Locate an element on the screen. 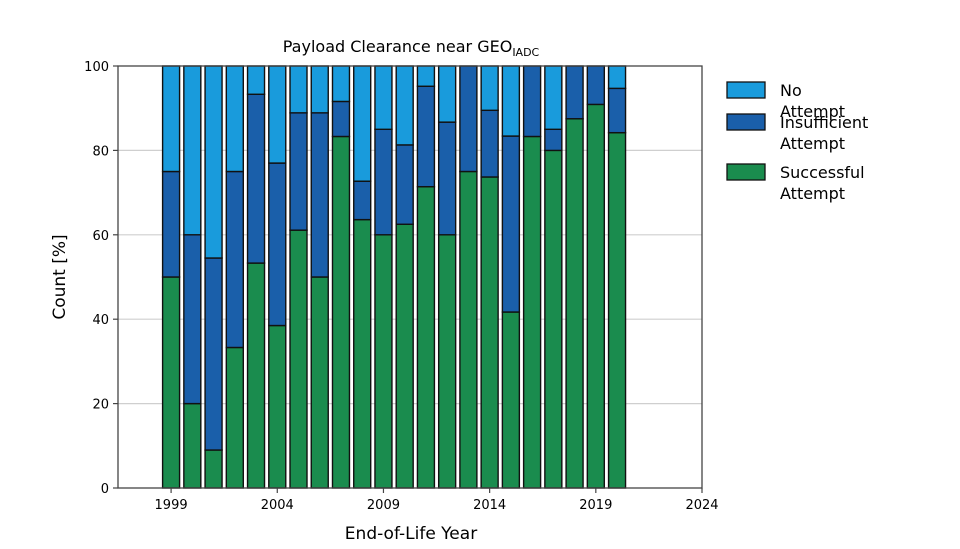 This screenshot has width=960, height=549. y-tick-label: 100 is located at coordinates (96, 67).